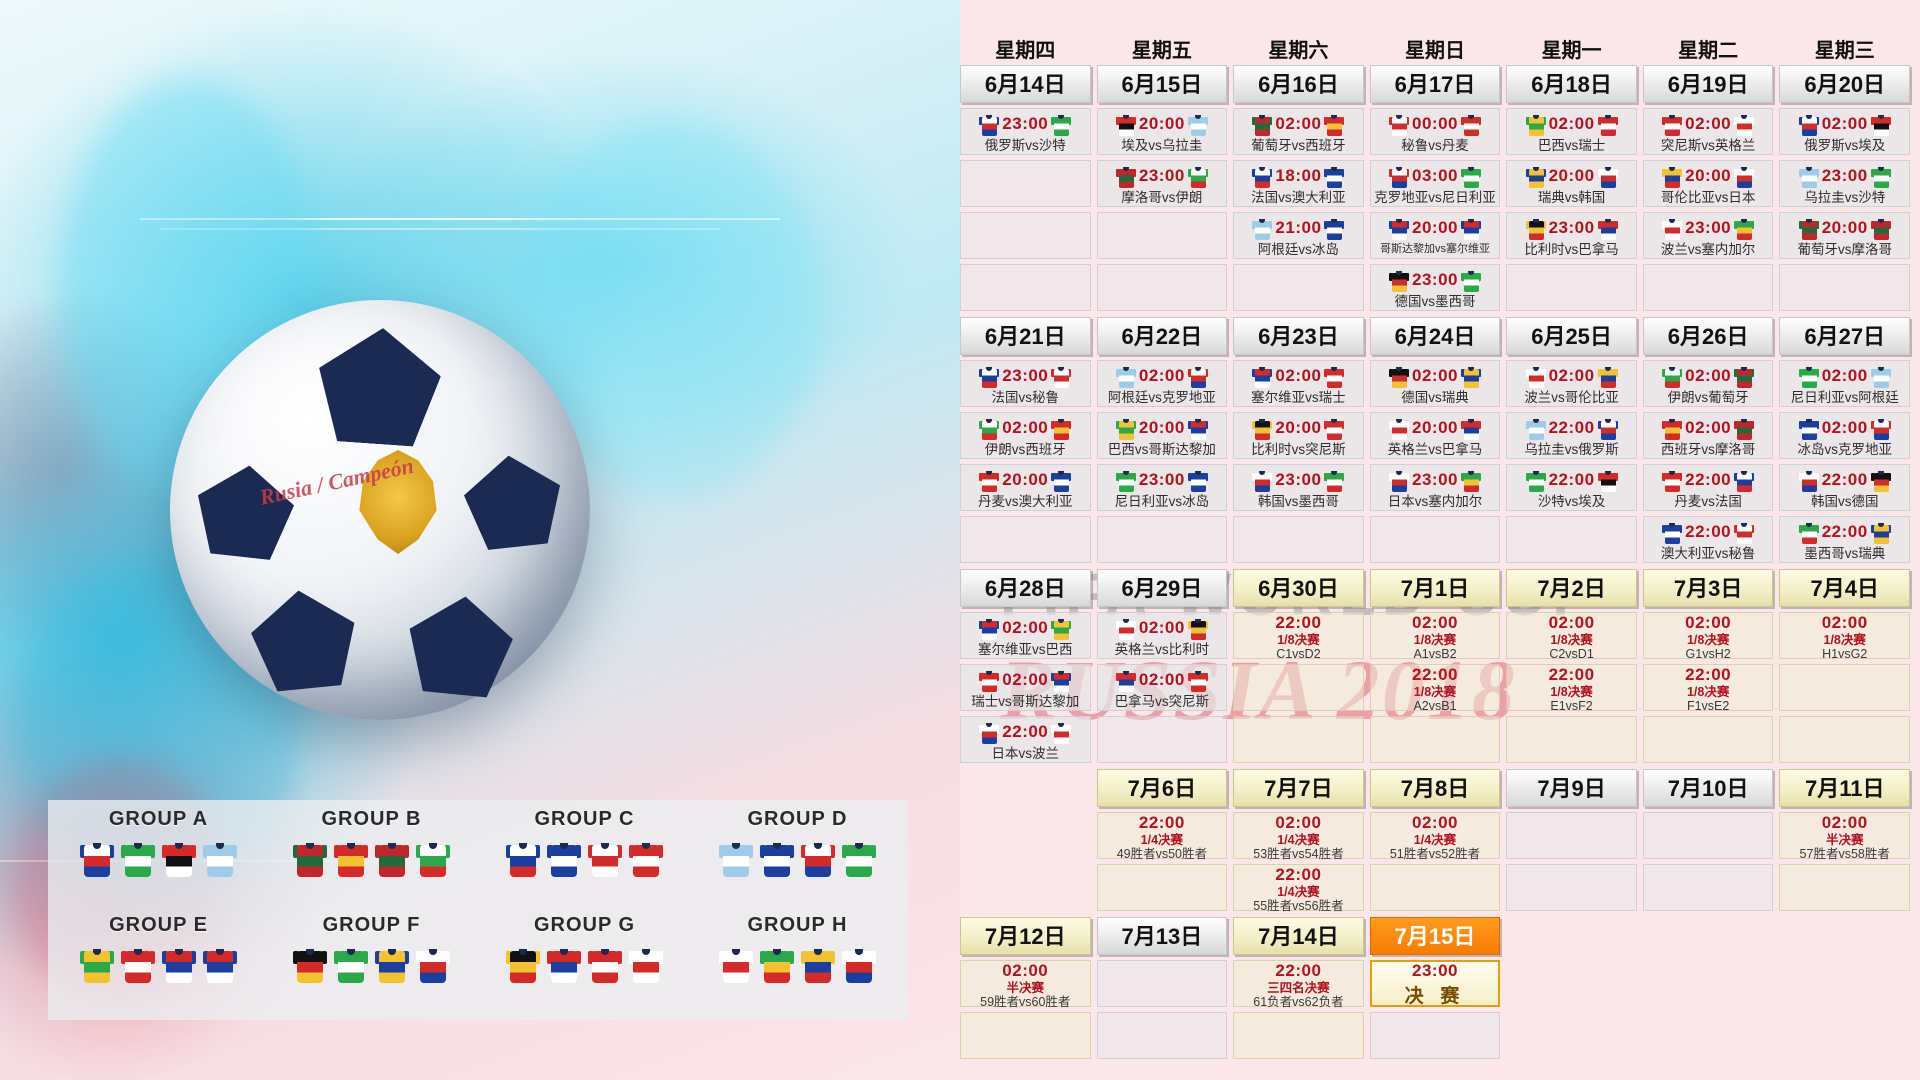 The width and height of the screenshot is (1920, 1080). Describe the element at coordinates (1571, 435) in the screenshot. I see `group-match-card: 22:00 乌拉圭vs俄罗斯` at that location.